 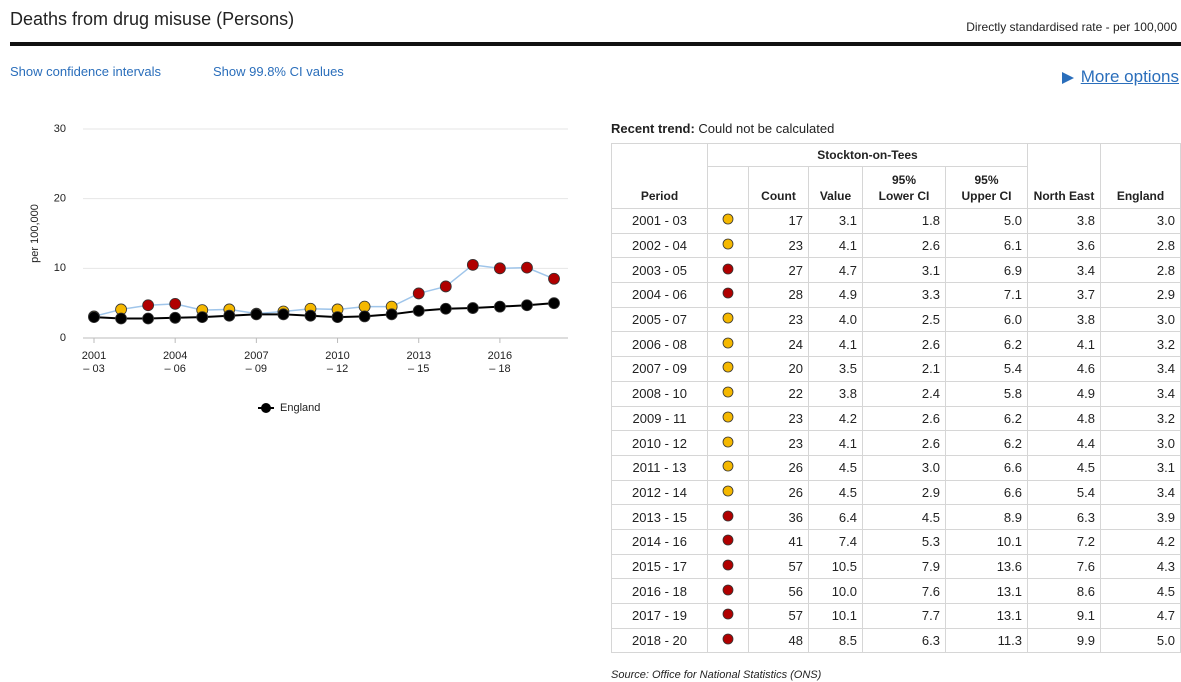 I want to click on value-cell: 7.2, so click(x=1064, y=541).